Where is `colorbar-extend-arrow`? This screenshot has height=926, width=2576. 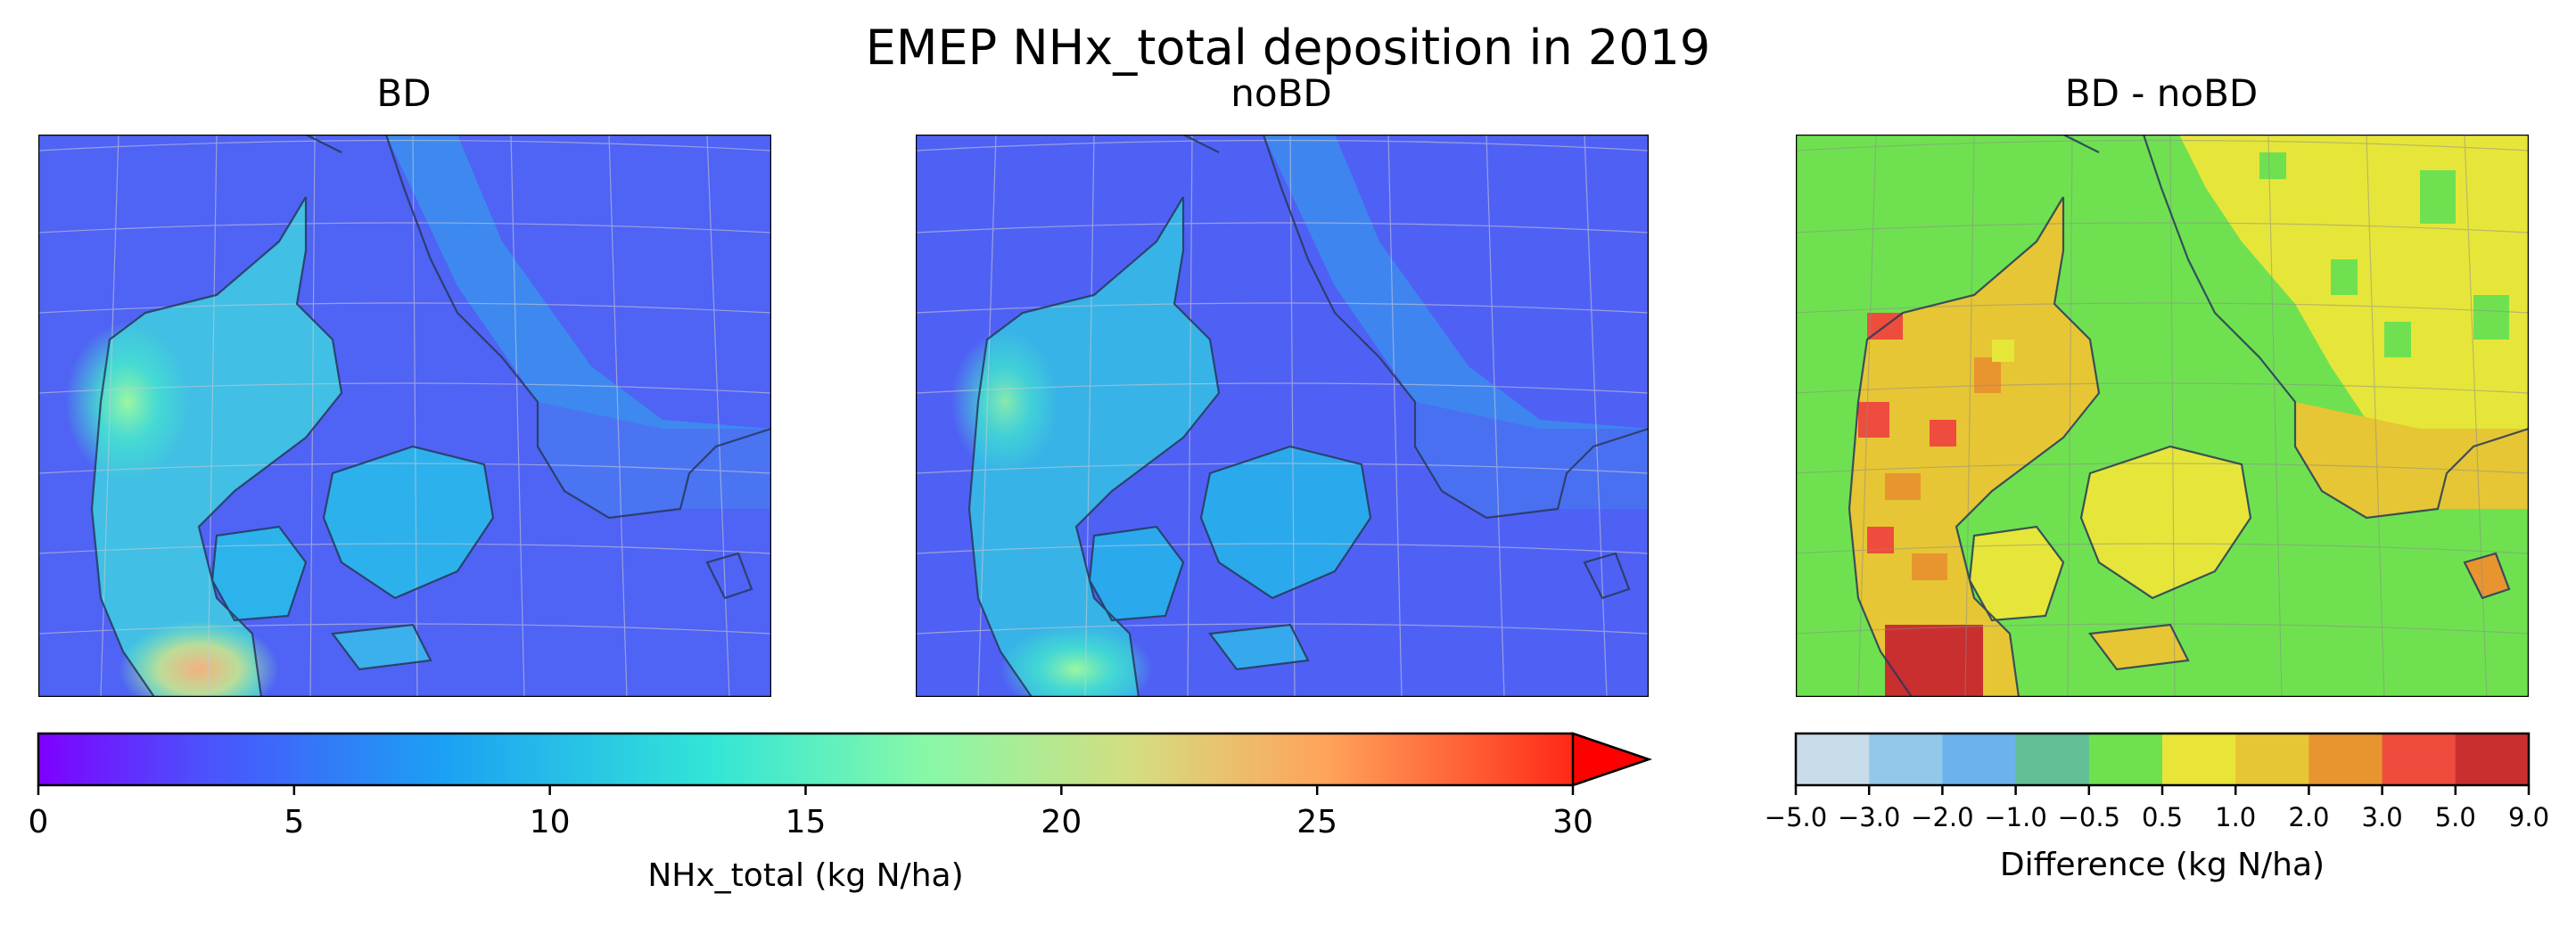 colorbar-extend-arrow is located at coordinates (1611, 759).